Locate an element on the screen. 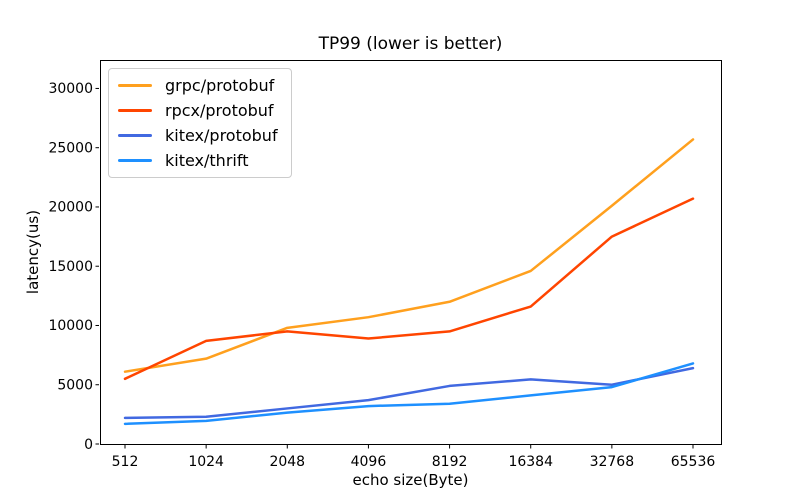  y-tick-label: 0 is located at coordinates (88, 445).